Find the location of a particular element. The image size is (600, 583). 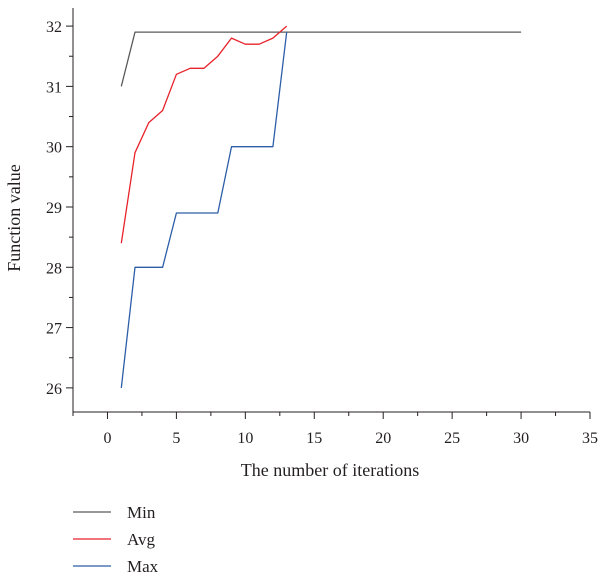

y-tick-label: 30 is located at coordinates (54, 148).